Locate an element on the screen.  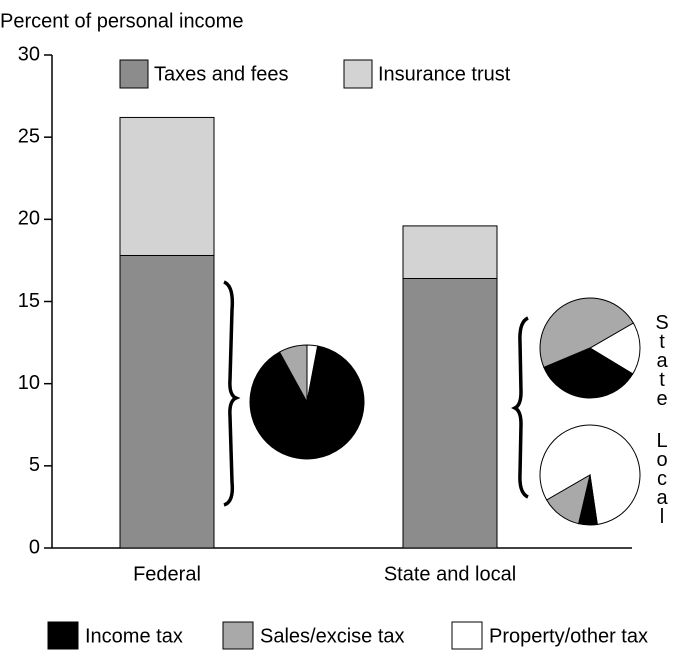
legend-label: Taxes and fees is located at coordinates (221, 74).